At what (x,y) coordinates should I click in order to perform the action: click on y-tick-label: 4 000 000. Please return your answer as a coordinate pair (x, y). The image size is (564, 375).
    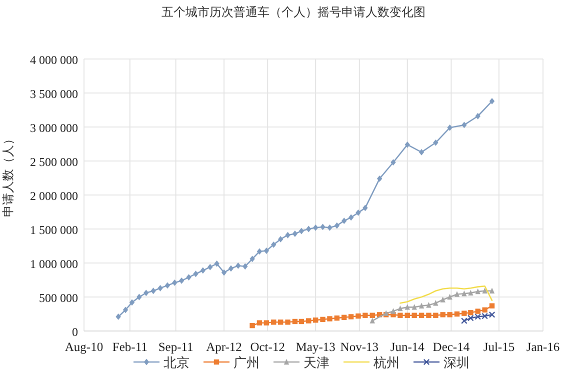
    Looking at the image, I should click on (54, 60).